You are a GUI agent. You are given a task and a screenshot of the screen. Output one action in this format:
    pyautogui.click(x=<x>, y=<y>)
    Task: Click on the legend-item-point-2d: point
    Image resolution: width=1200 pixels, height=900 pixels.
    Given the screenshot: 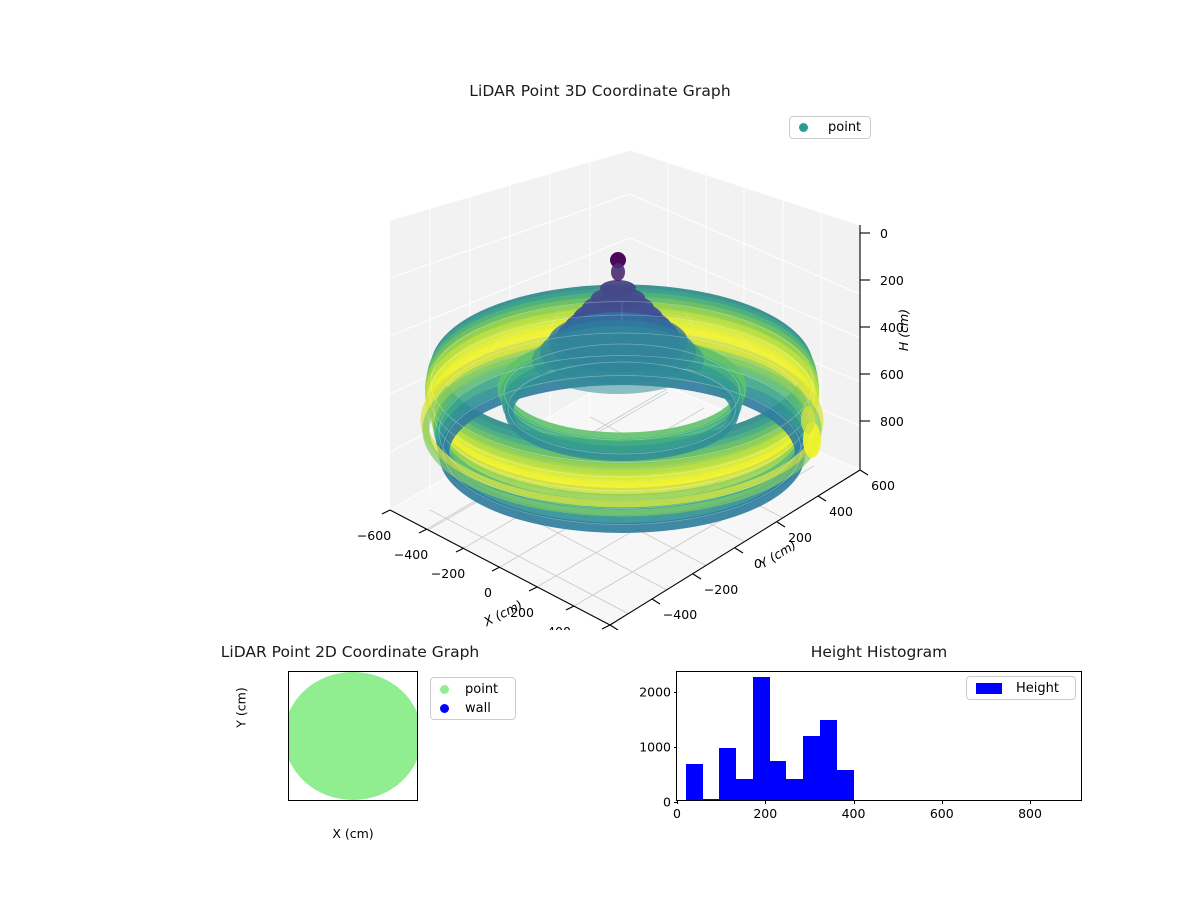 What is the action you would take?
    pyautogui.click(x=473, y=689)
    